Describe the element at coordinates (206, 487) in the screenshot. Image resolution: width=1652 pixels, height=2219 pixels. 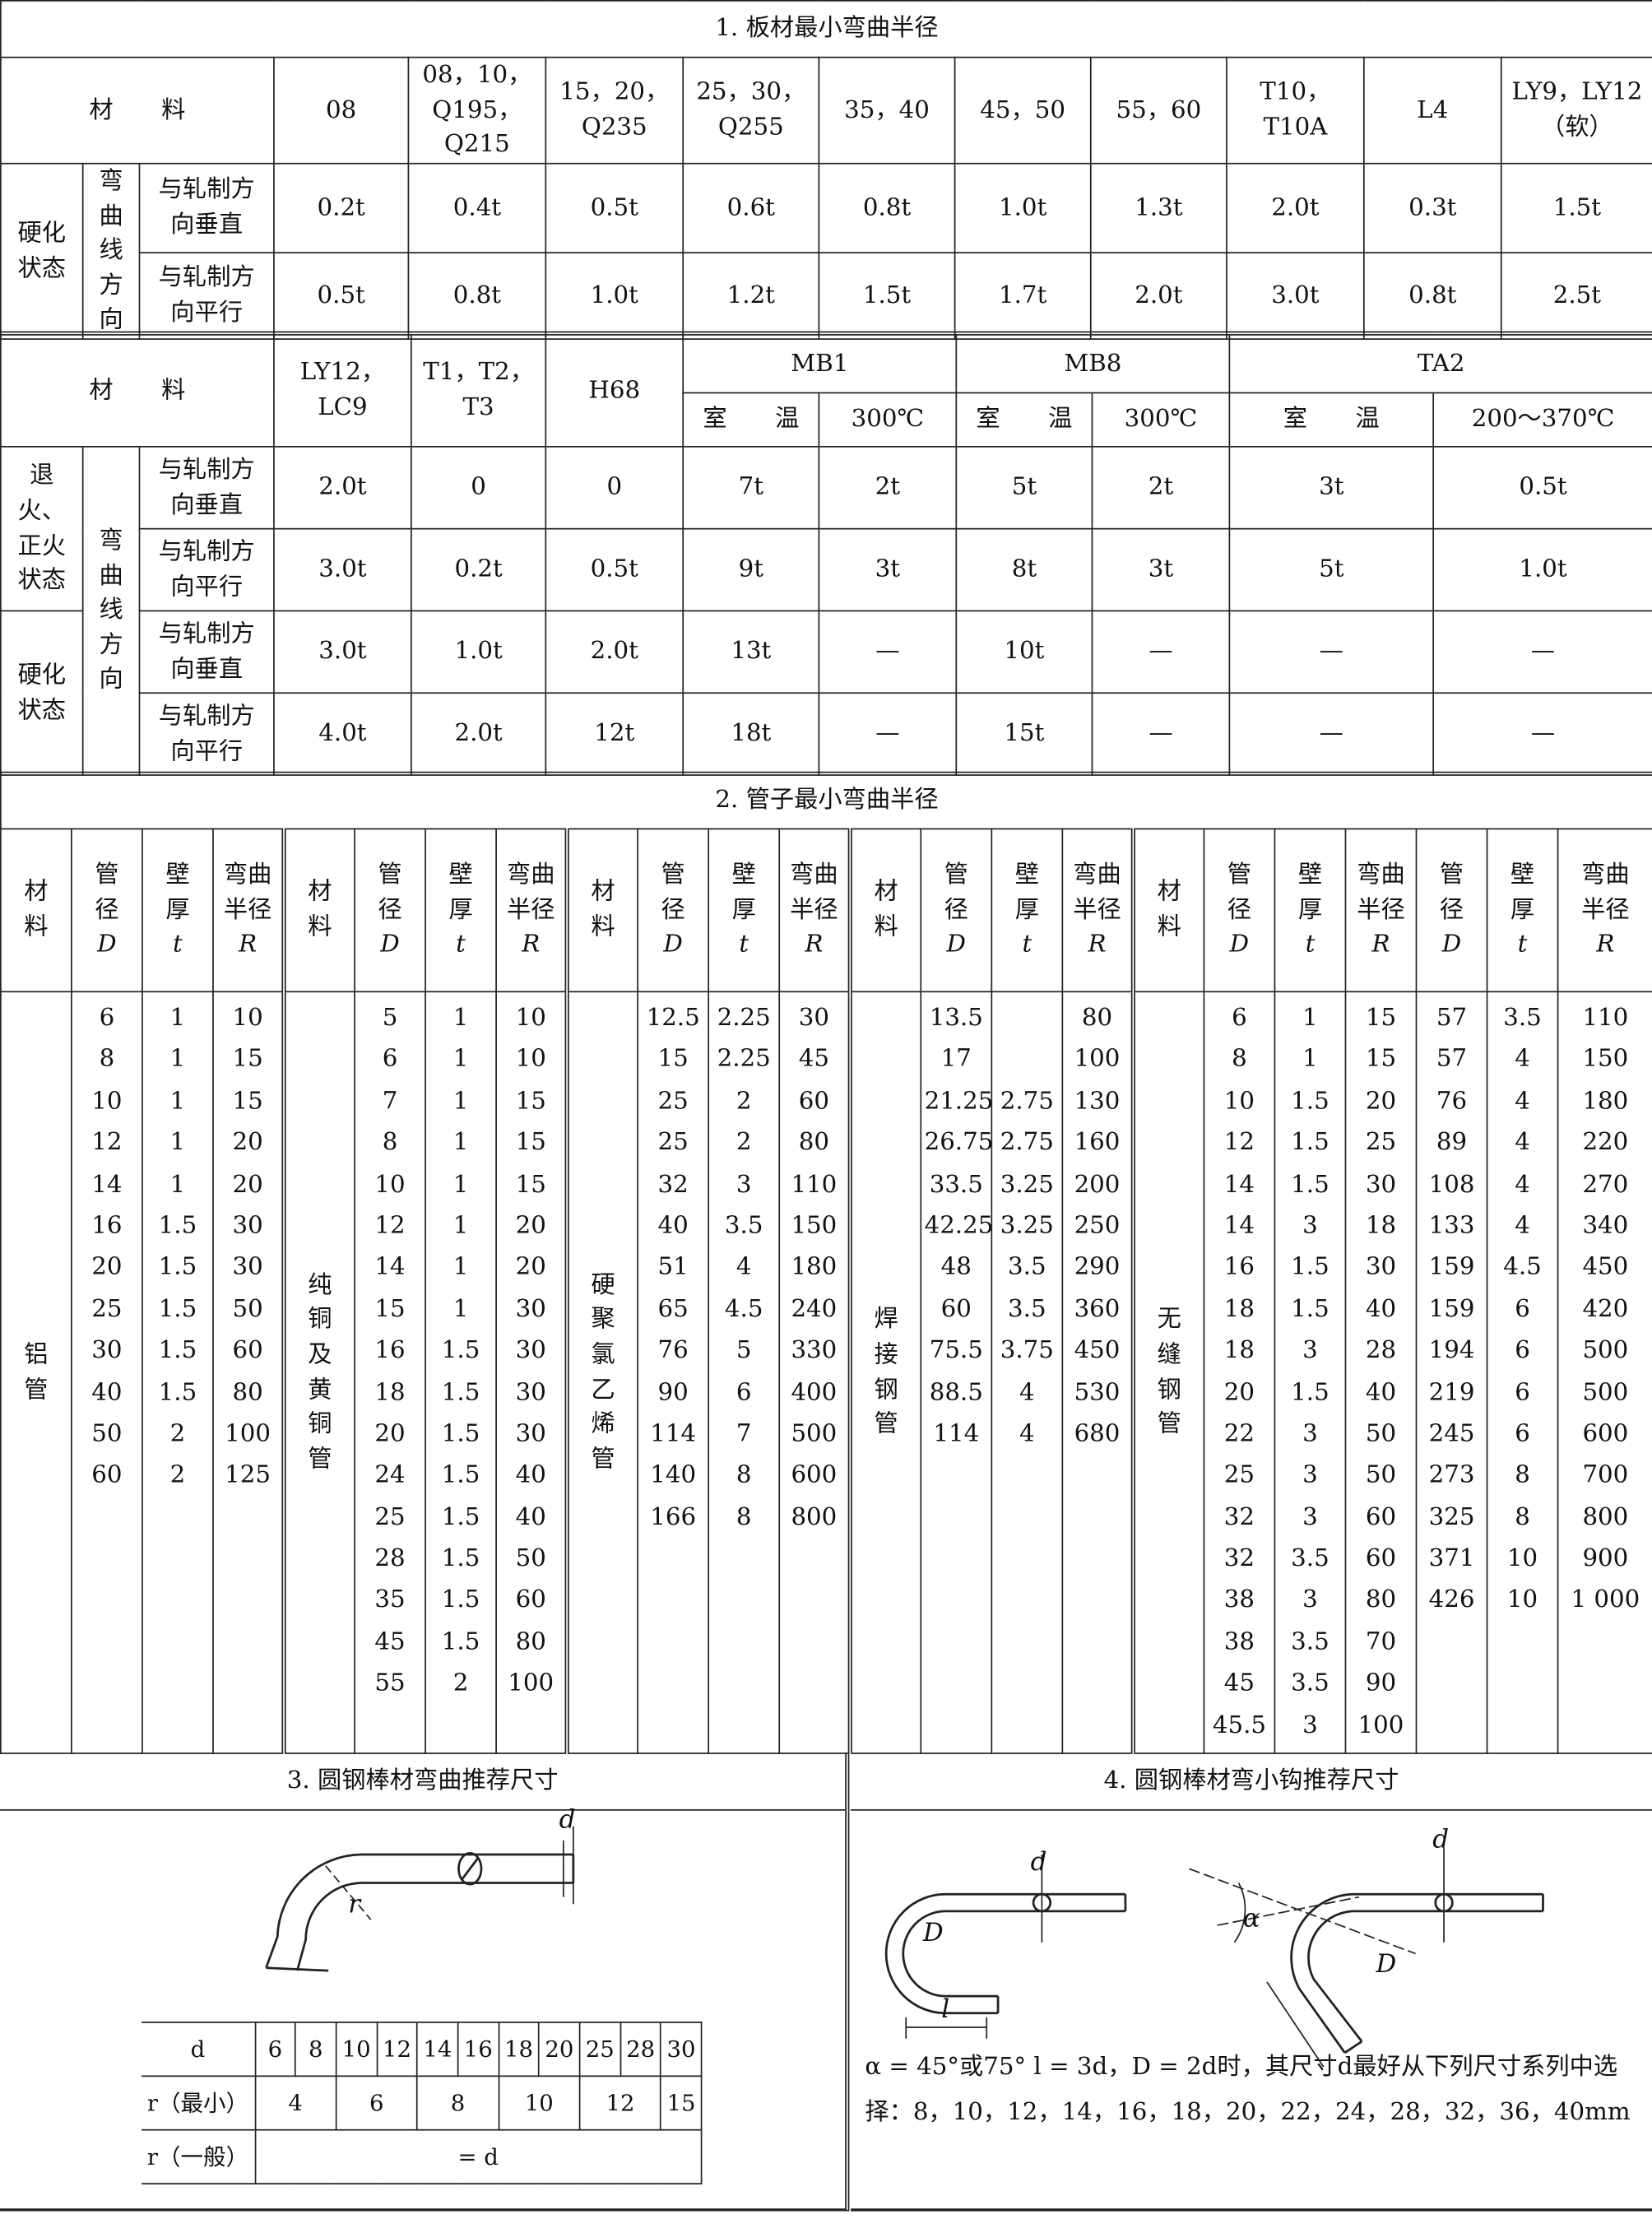
I see `cell-text: 与轧制方向垂直` at that location.